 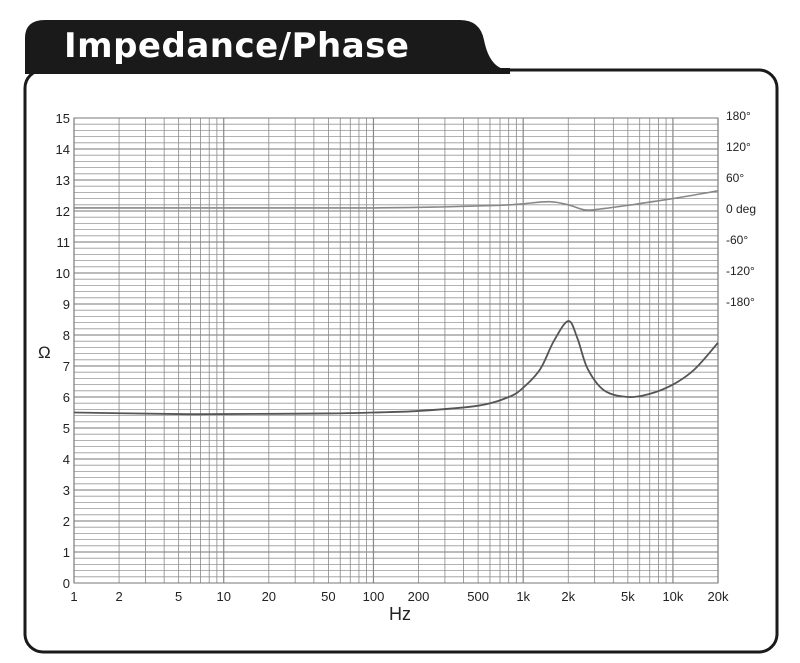 I want to click on y-tick-label: 14, so click(x=63, y=149).